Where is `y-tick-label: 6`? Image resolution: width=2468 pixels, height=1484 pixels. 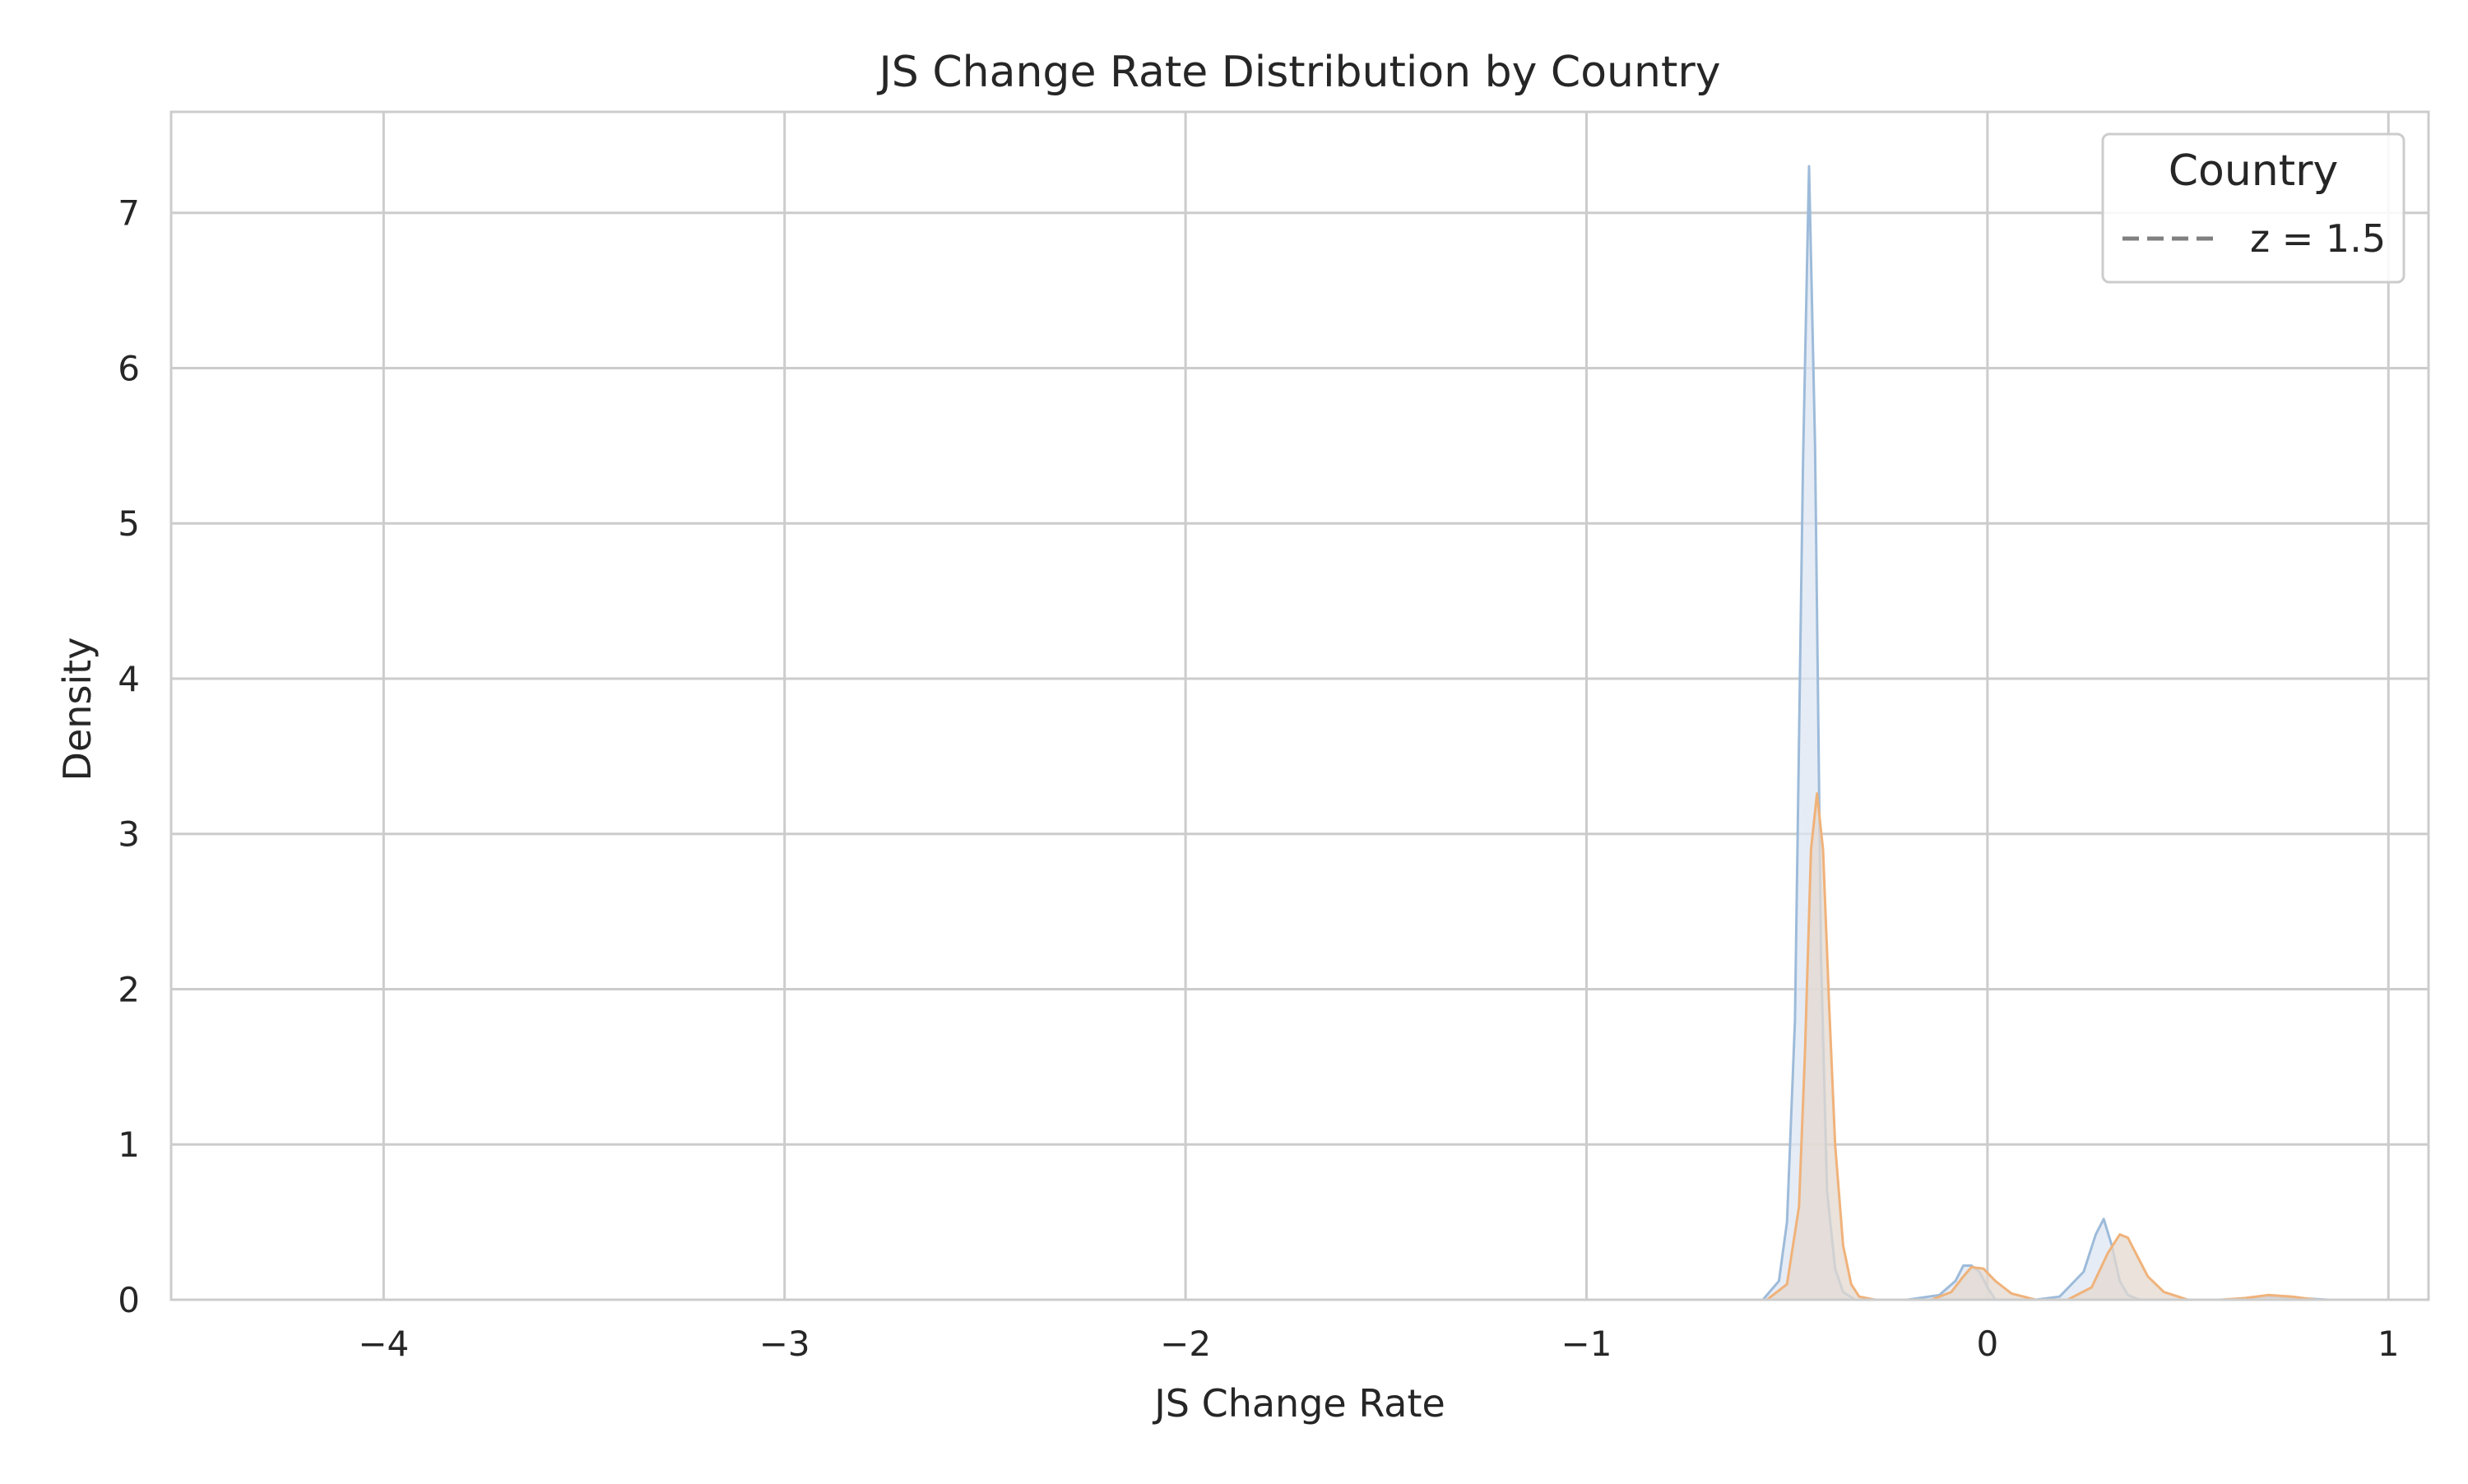 y-tick-label: 6 is located at coordinates (129, 368).